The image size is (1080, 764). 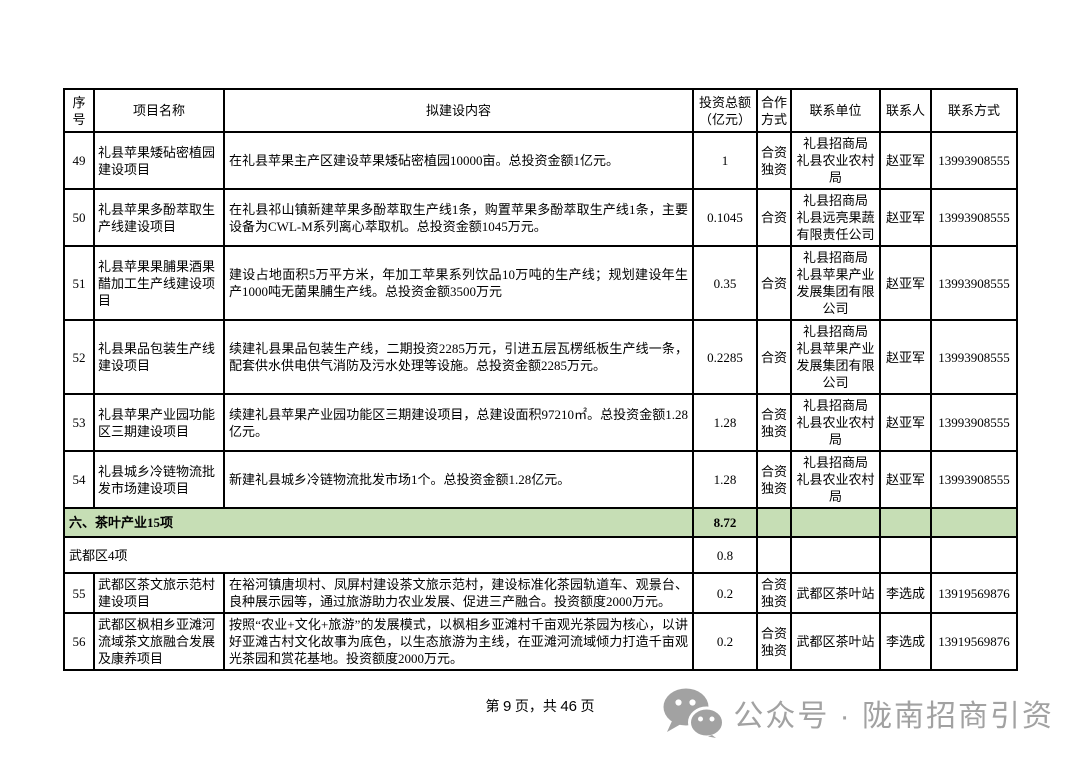 I want to click on cell-serial-number: 56, so click(x=79, y=641).